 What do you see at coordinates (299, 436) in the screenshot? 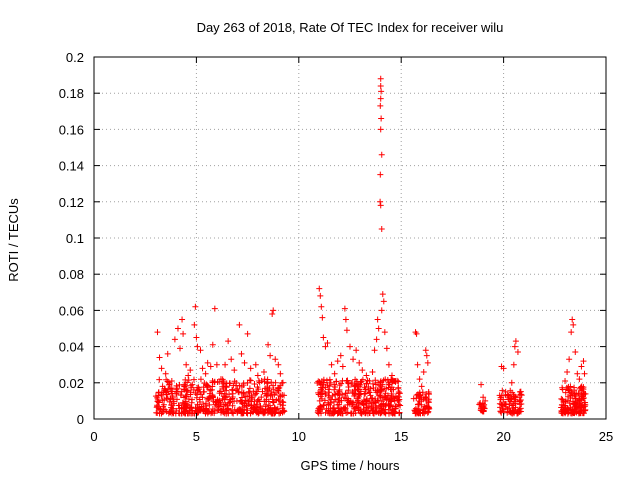
I see `x-tick-label: 10` at bounding box center [299, 436].